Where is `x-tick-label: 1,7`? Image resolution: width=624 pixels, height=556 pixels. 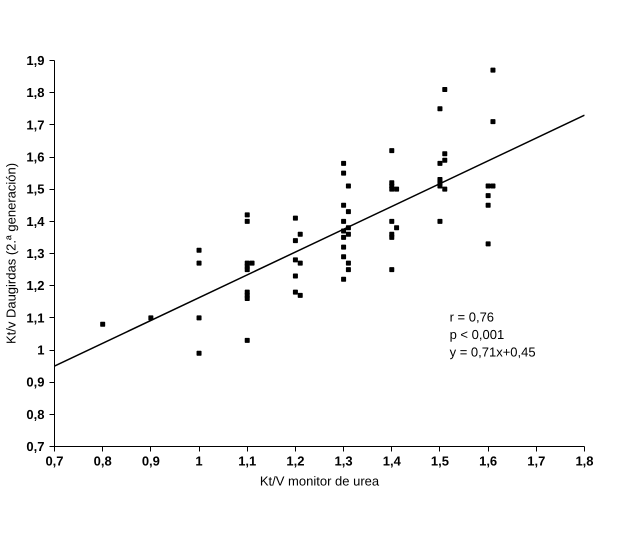
x-tick-label: 1,7 is located at coordinates (536, 461).